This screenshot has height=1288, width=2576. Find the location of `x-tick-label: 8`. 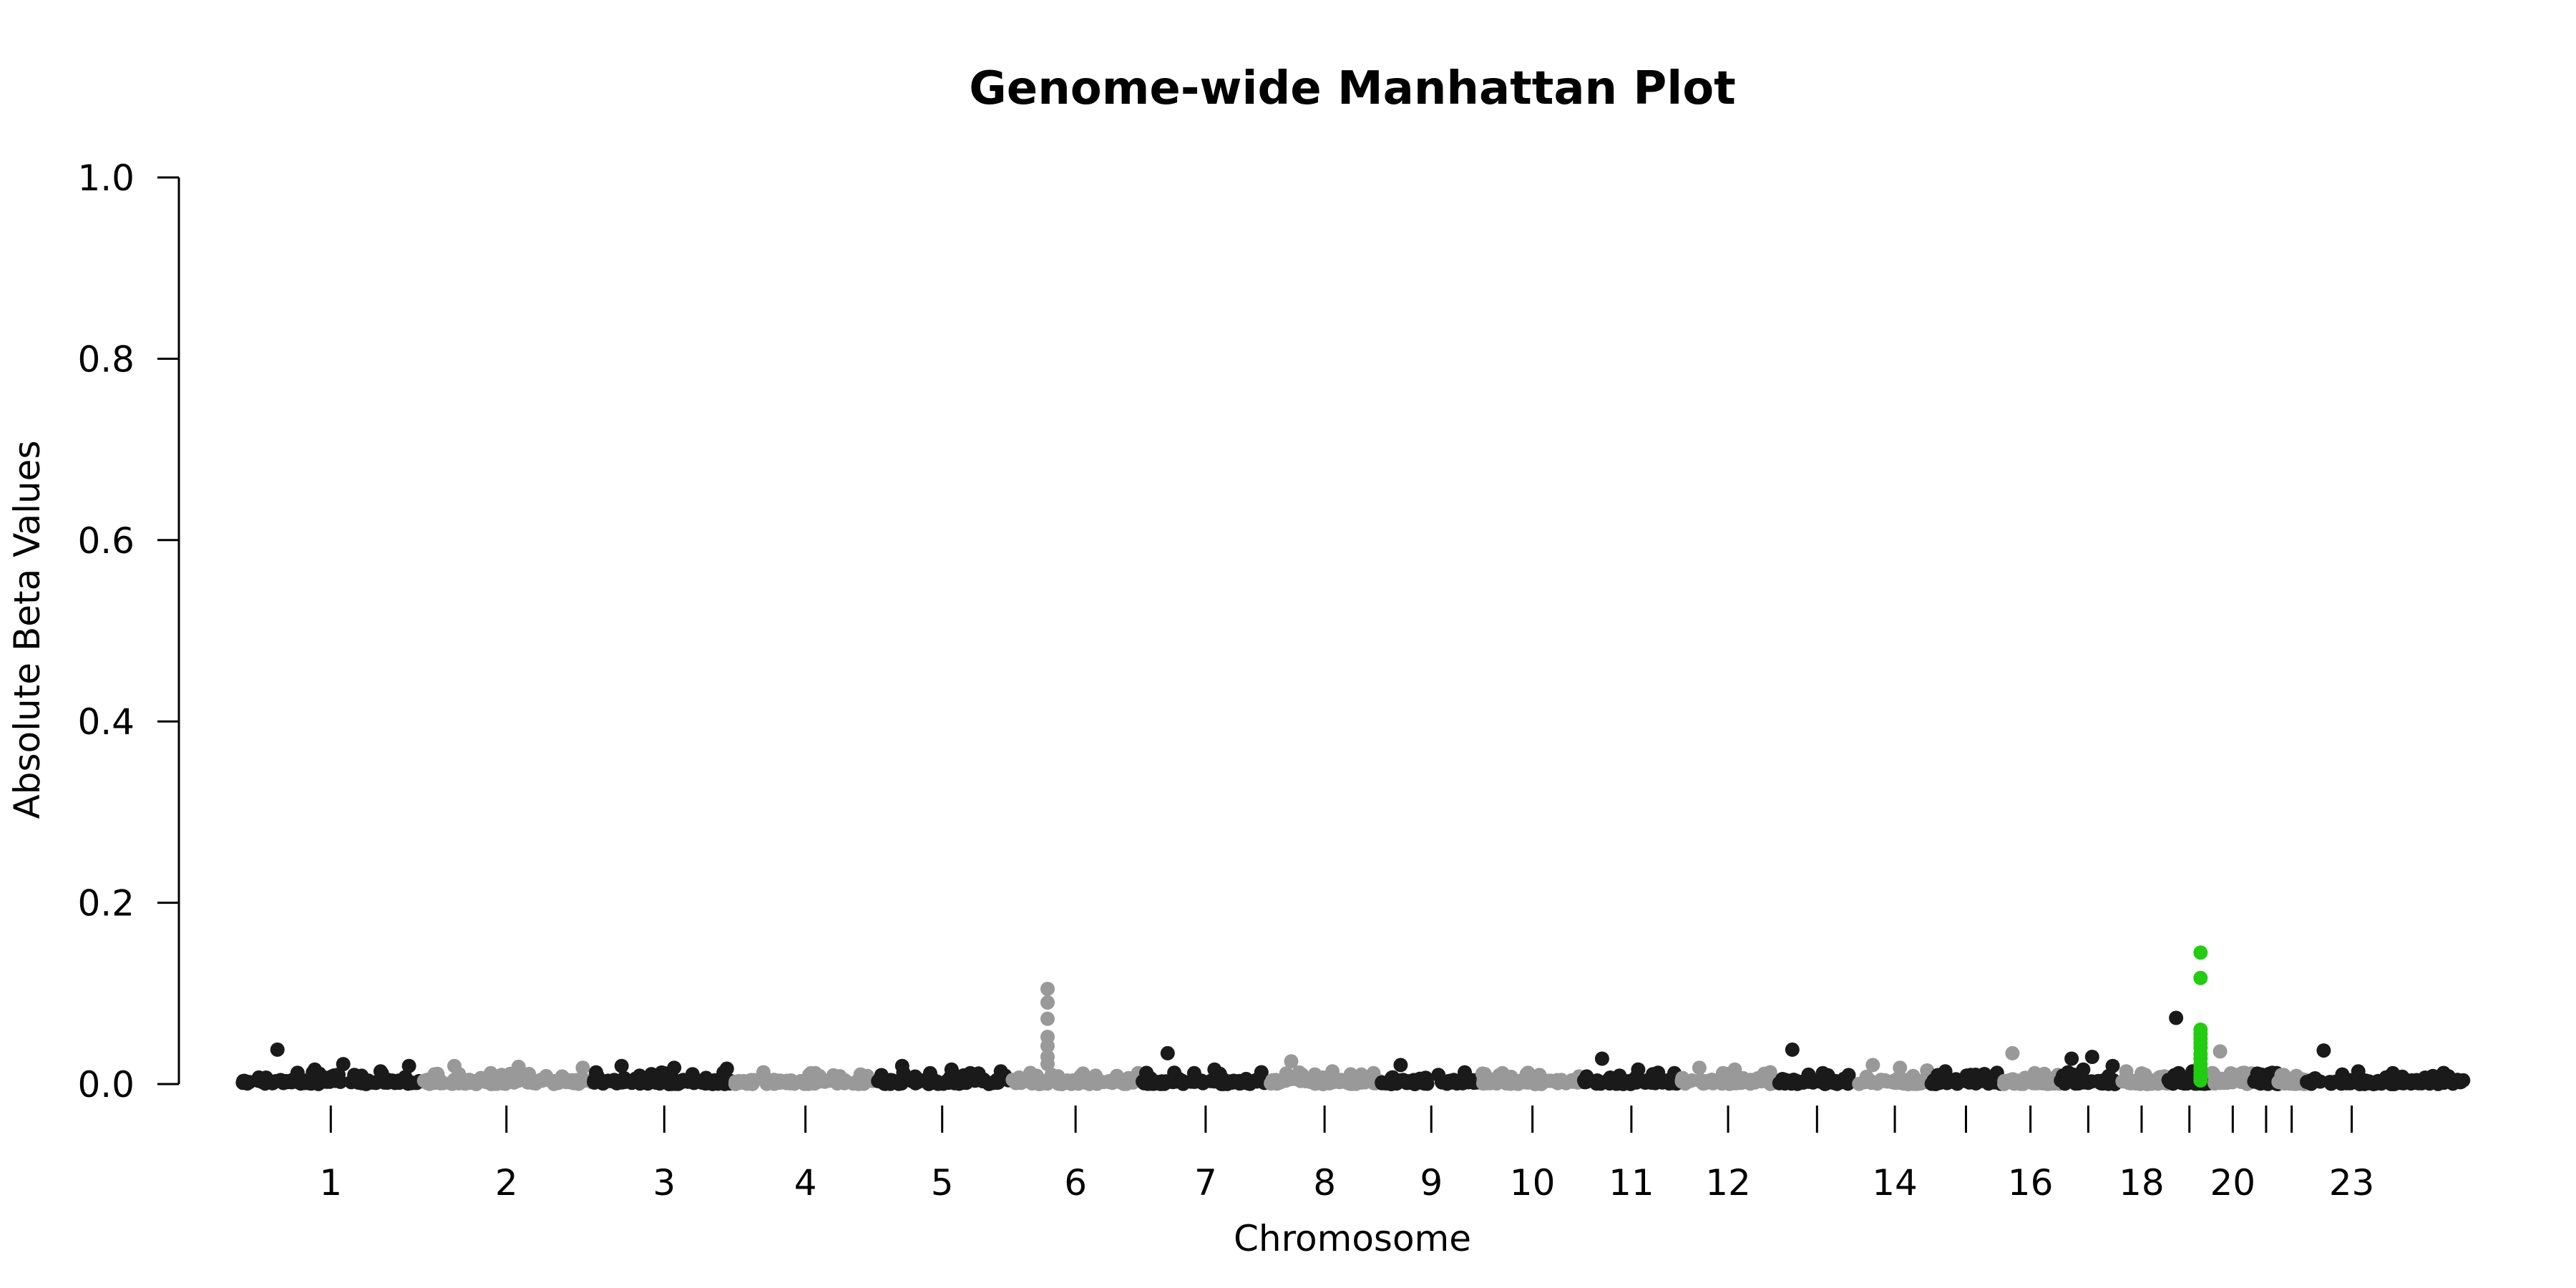

x-tick-label: 8 is located at coordinates (1324, 1183).